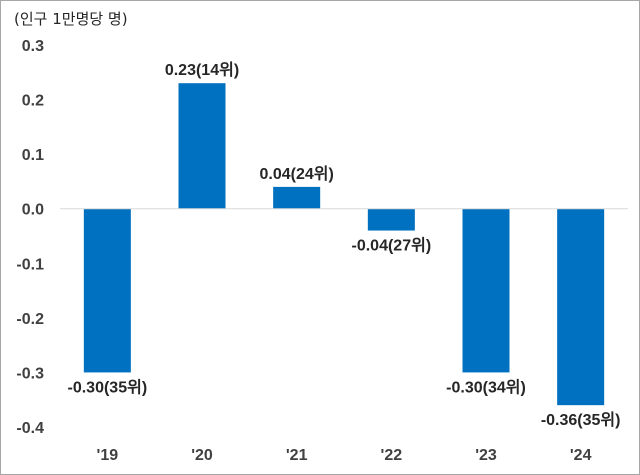  What do you see at coordinates (108, 387) in the screenshot?
I see `data-label: -0.30(35위)` at bounding box center [108, 387].